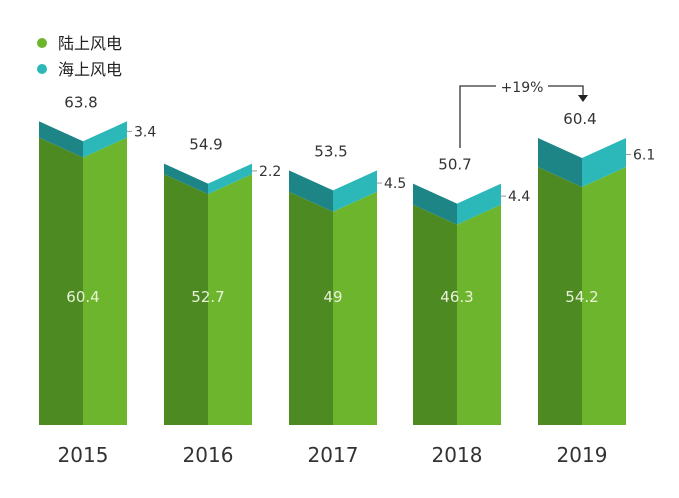 This screenshot has height=498, width=679. I want to click on growth-bracket-line-left, so click(477, 116).